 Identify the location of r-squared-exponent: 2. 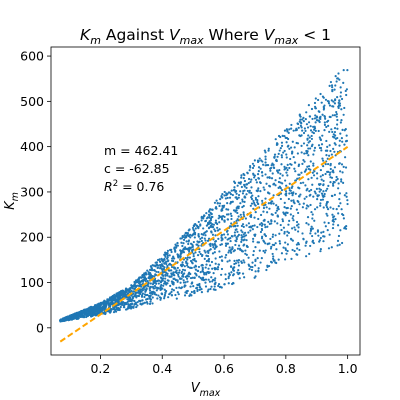
(115, 184).